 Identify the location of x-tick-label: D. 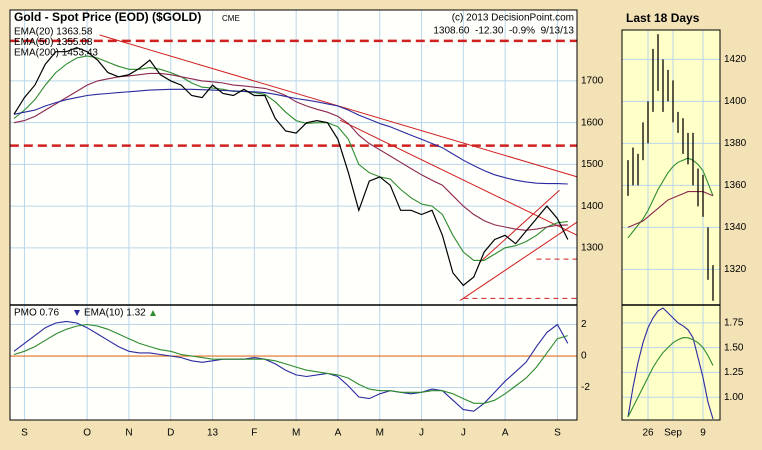
(170, 433).